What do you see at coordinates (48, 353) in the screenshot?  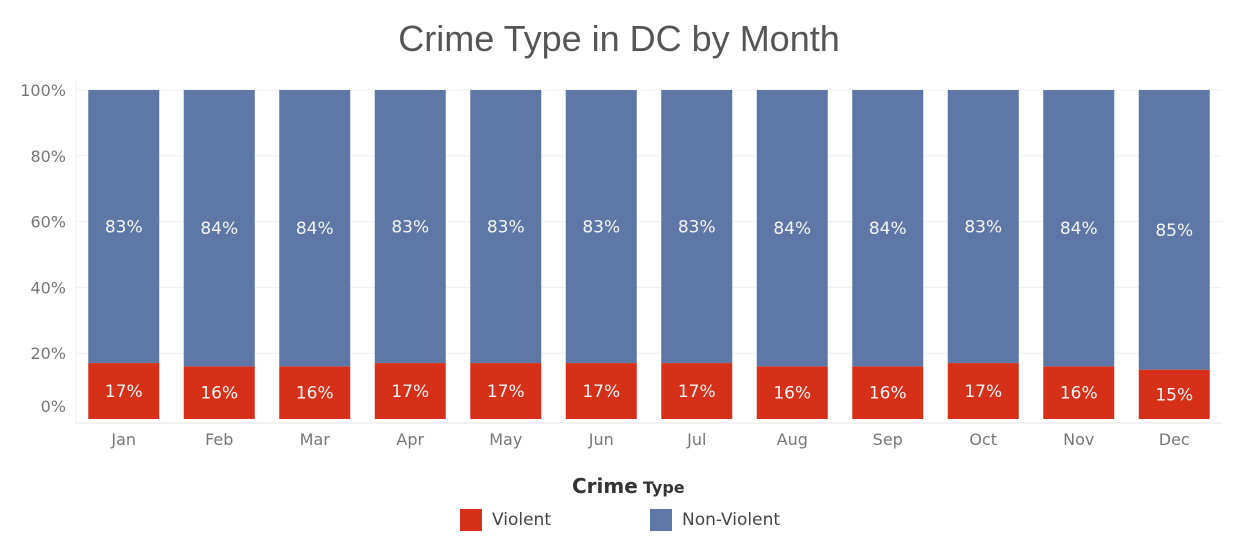 I see `y-tick-label: 20%` at bounding box center [48, 353].